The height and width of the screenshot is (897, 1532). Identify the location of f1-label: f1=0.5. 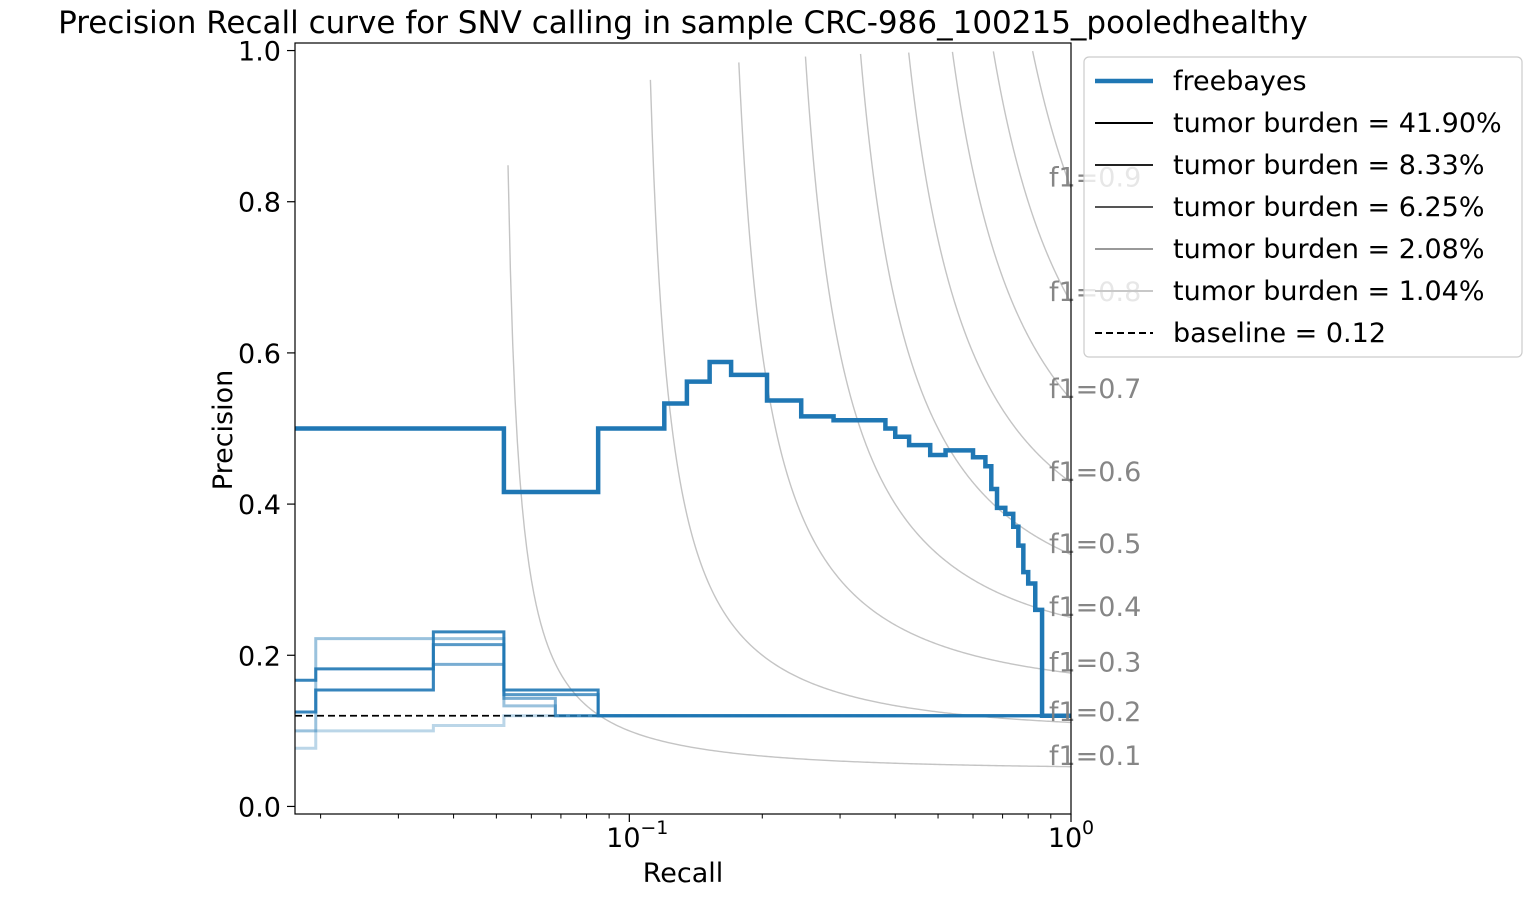
(1095, 544).